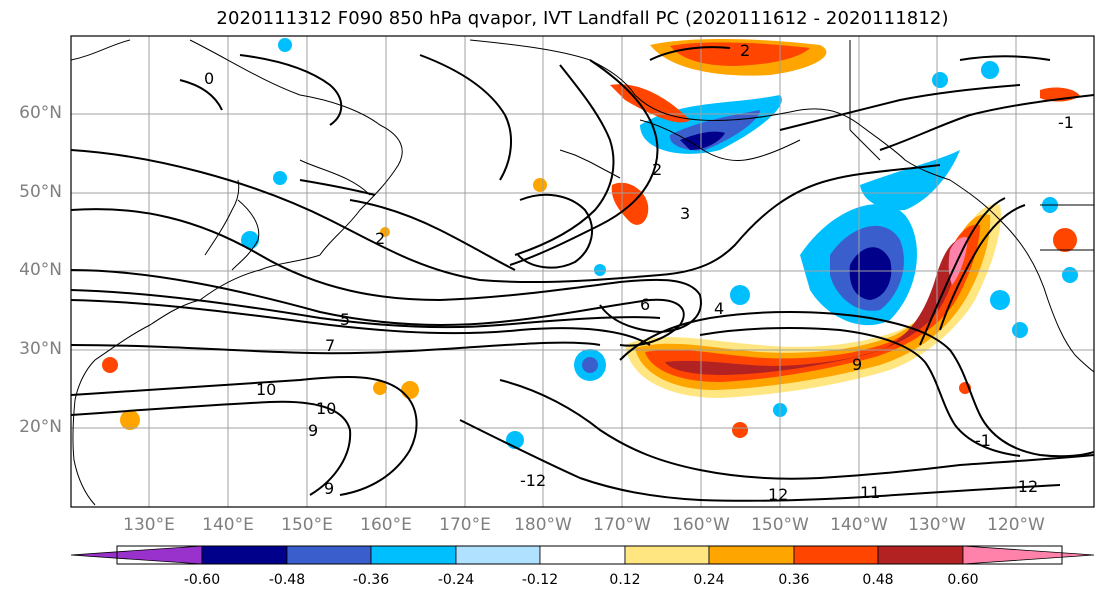 The width and height of the screenshot is (1105, 601). What do you see at coordinates (345, 319) in the screenshot?
I see `contour-label: 5` at bounding box center [345, 319].